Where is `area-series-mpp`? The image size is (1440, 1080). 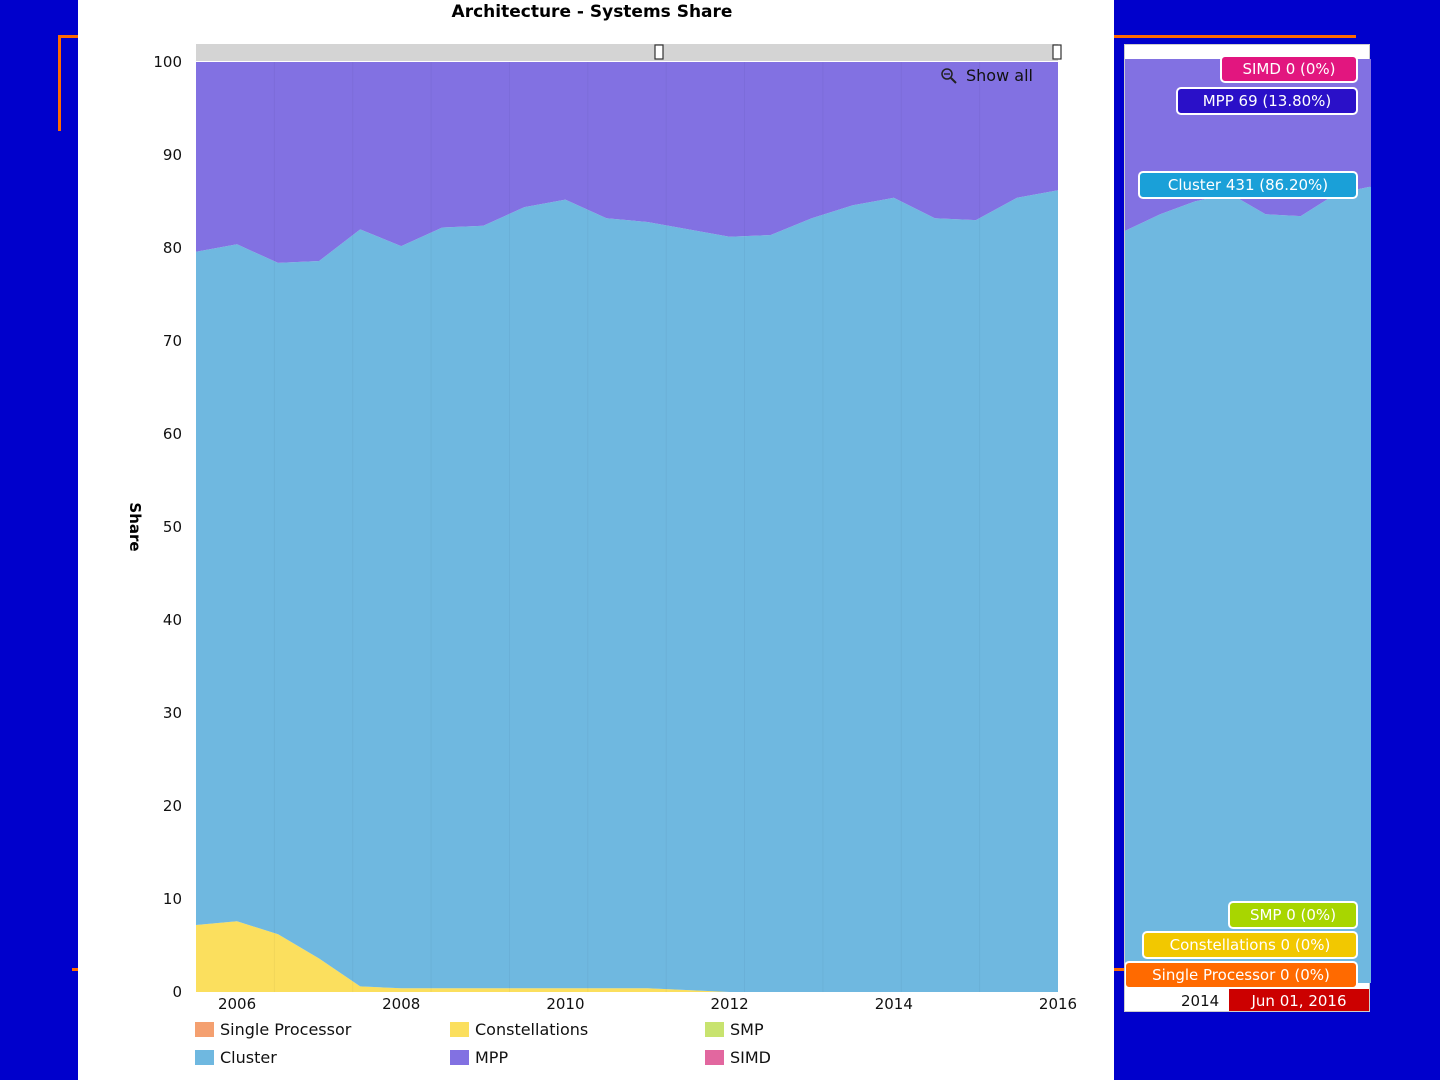
area-series-mpp is located at coordinates (627, 162).